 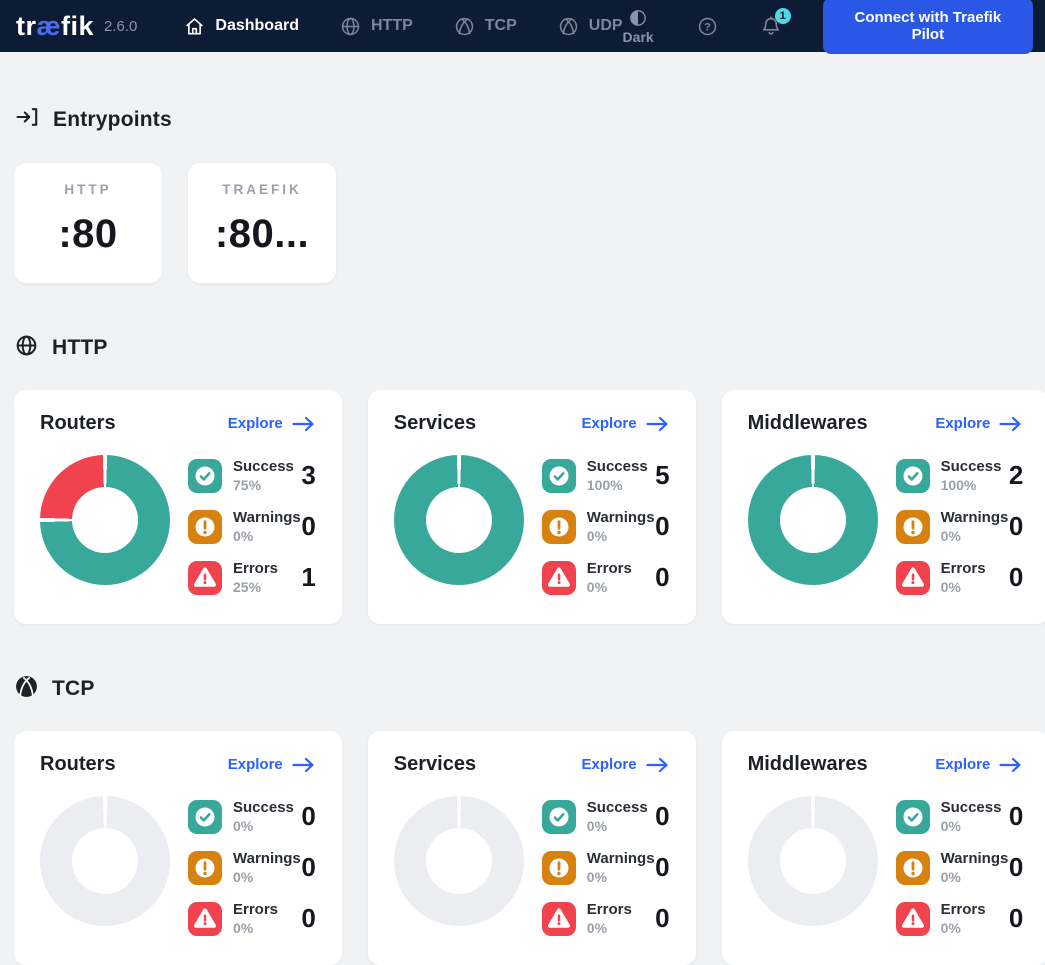 I want to click on stat-success: Success 100% 5, so click(x=605, y=475).